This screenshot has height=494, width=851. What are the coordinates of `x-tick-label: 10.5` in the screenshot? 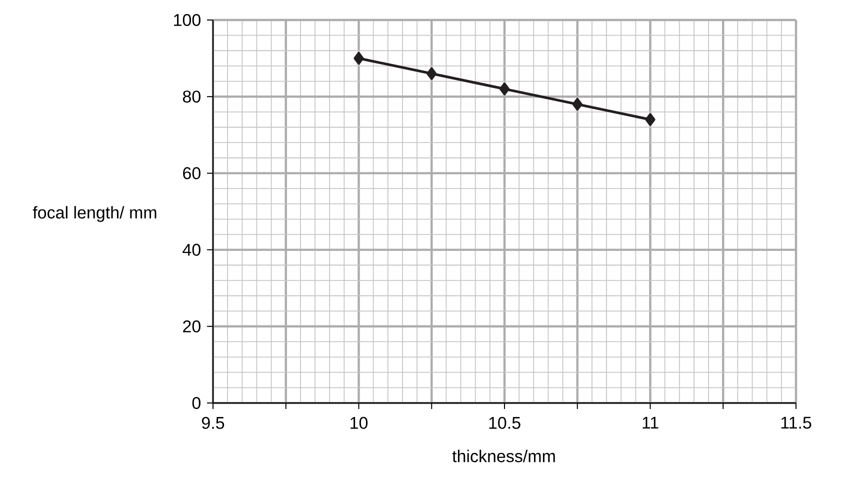 It's located at (504, 422).